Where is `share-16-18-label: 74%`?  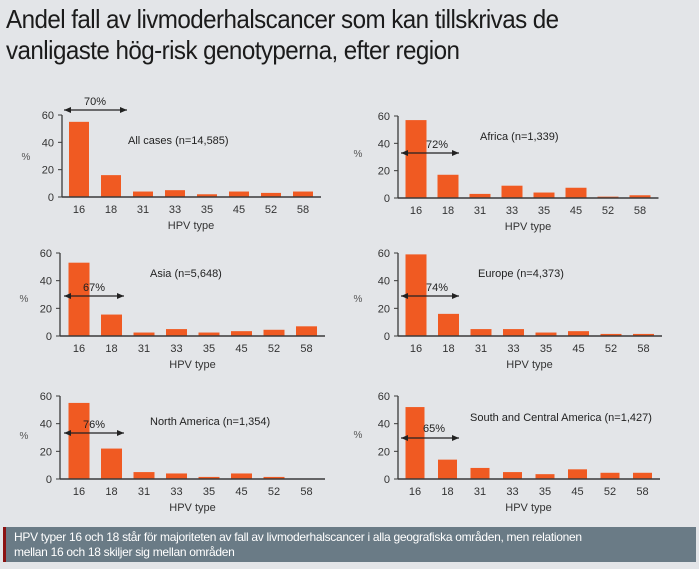 share-16-18-label: 74% is located at coordinates (437, 288).